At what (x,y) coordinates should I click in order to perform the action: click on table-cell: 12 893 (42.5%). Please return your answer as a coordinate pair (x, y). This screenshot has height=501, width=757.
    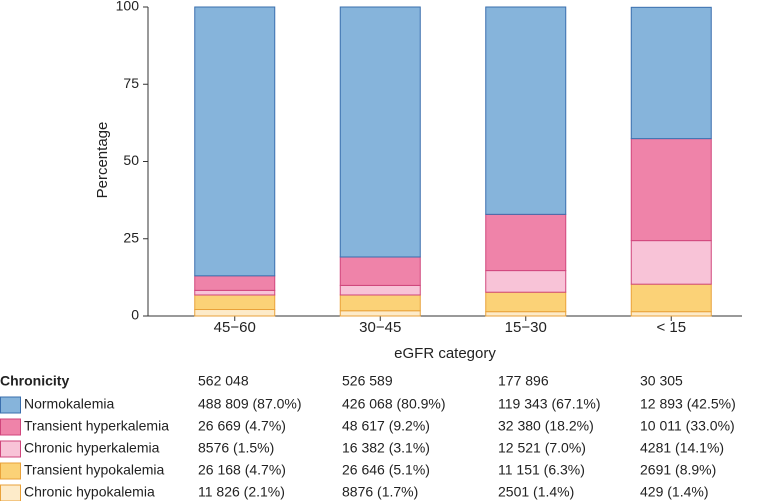
    Looking at the image, I should click on (688, 404).